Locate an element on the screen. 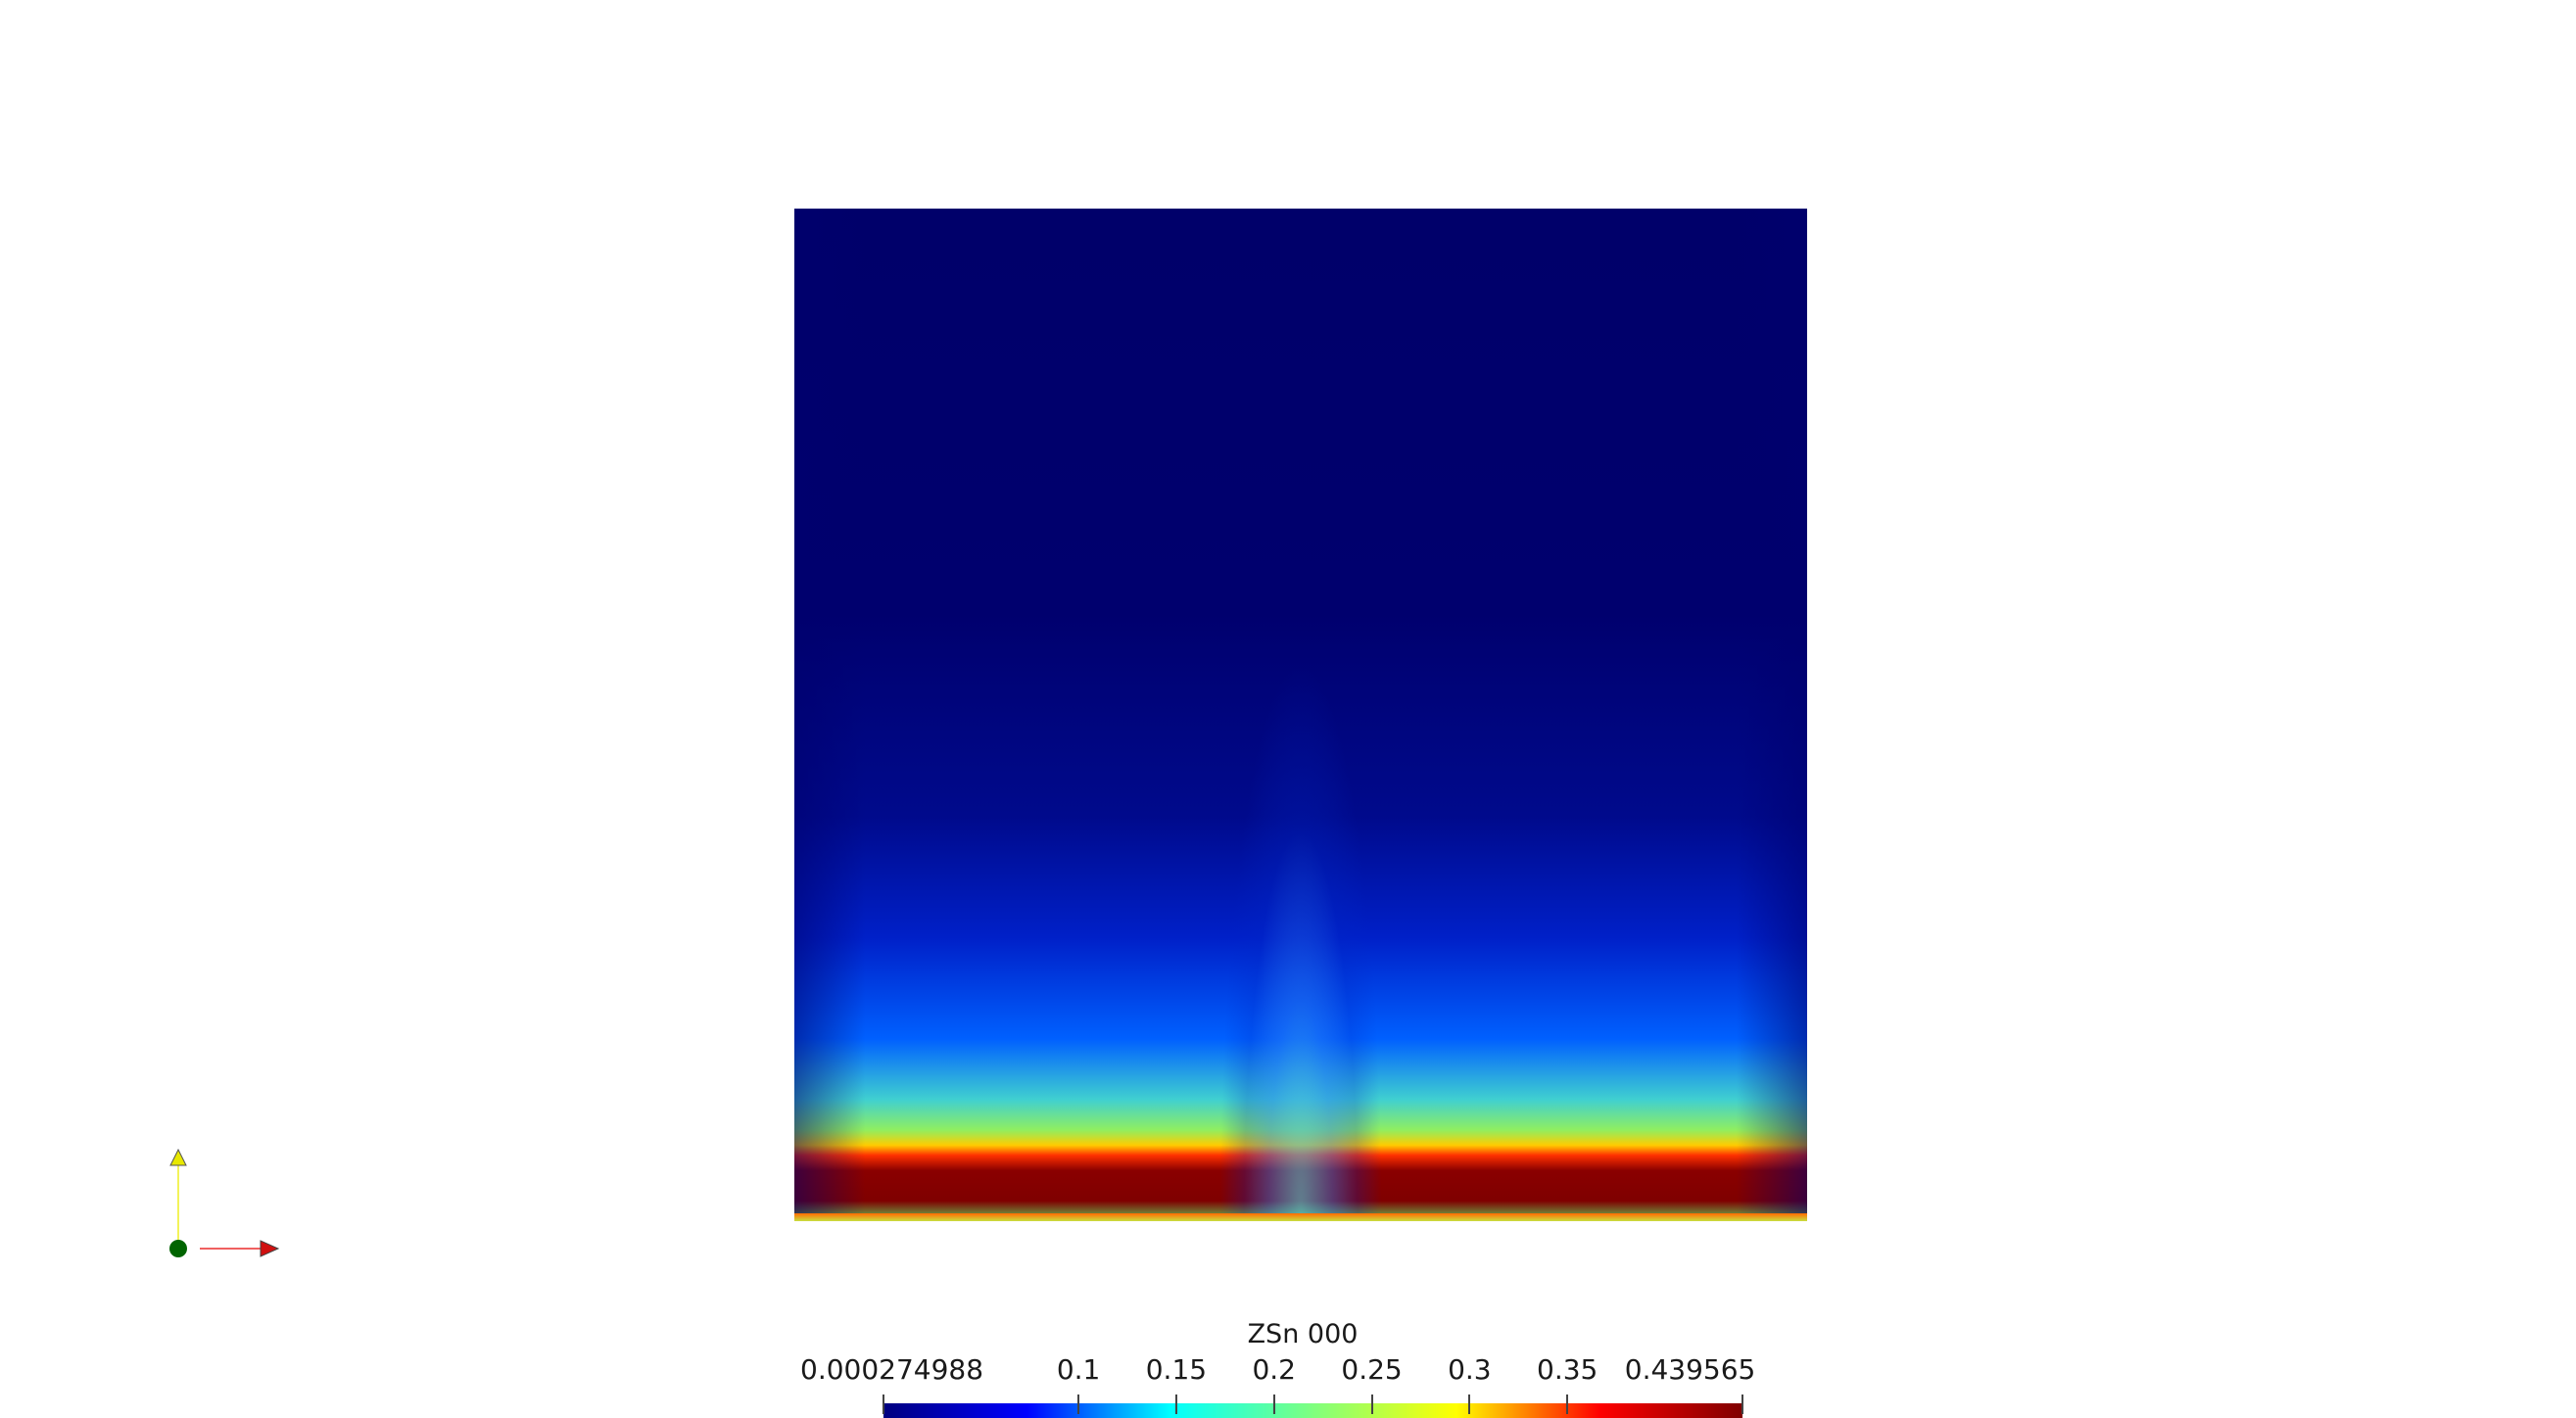 The height and width of the screenshot is (1418, 2576). scalar-bar-tick-label: 0.35 is located at coordinates (1568, 1369).